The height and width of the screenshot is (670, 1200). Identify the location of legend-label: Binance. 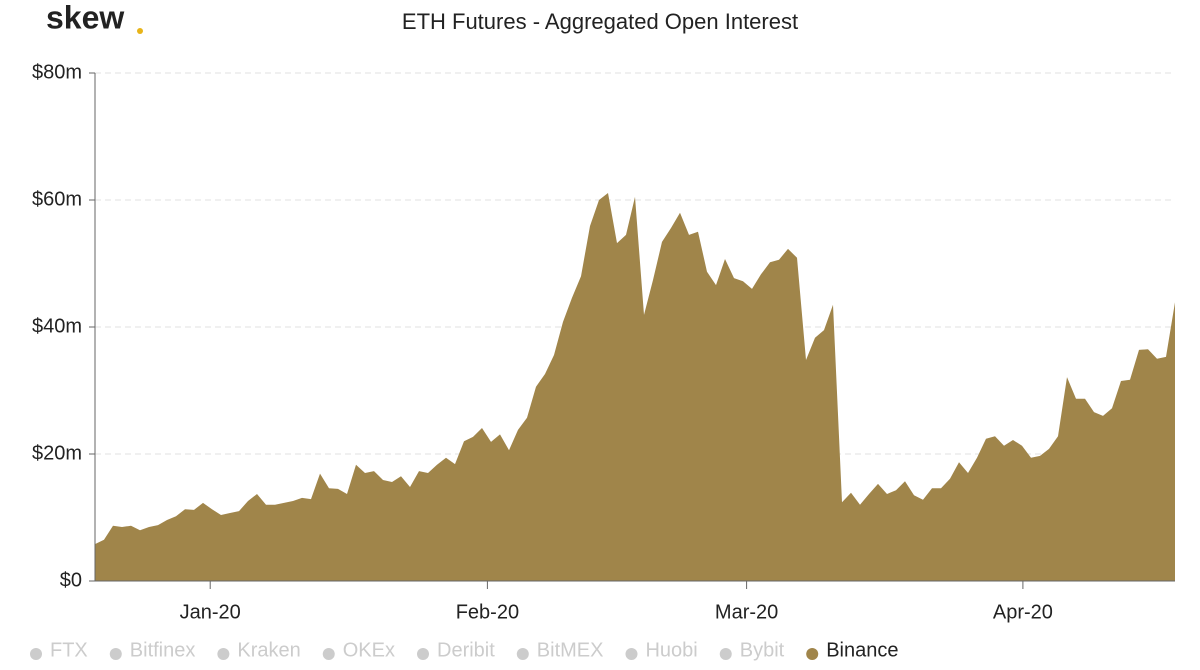
(862, 650).